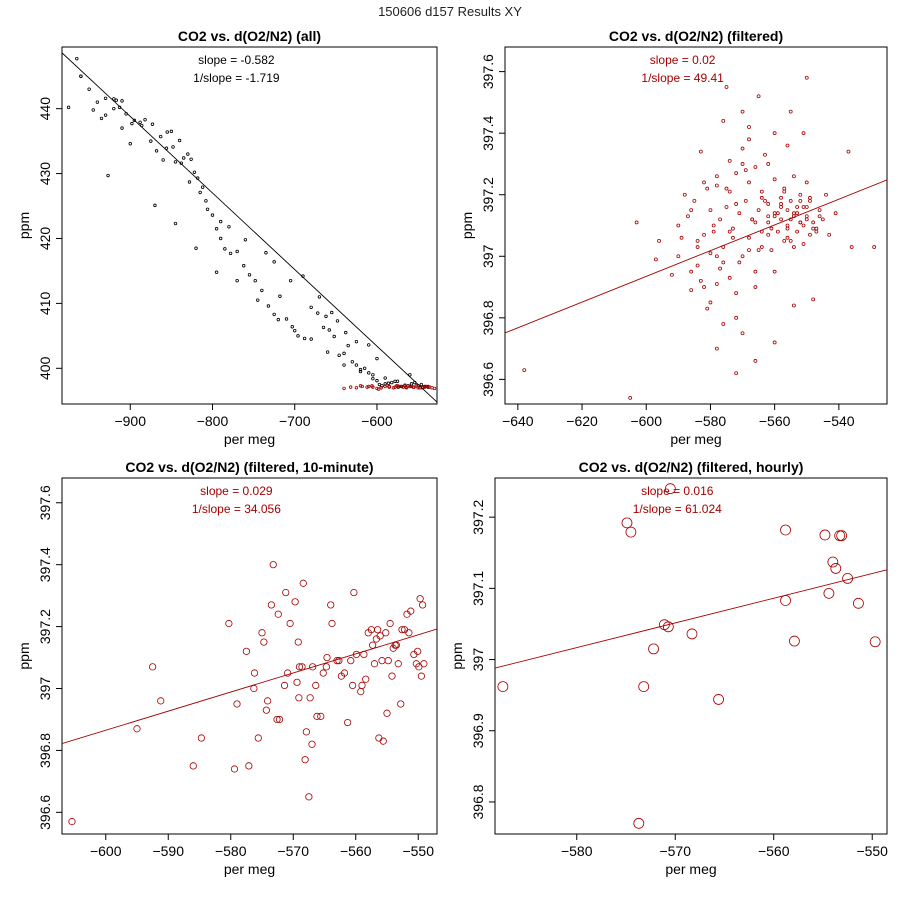 The image size is (900, 900). I want to click on y-tick-label: 397.2, so click(478, 516).